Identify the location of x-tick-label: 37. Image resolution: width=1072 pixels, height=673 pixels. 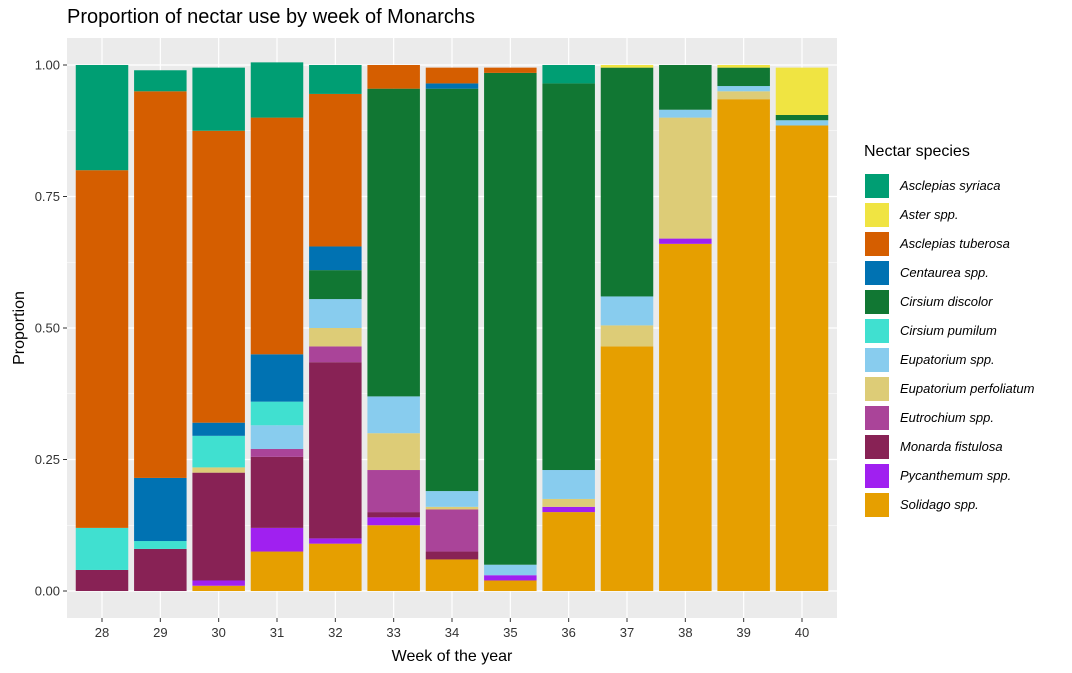
(627, 632).